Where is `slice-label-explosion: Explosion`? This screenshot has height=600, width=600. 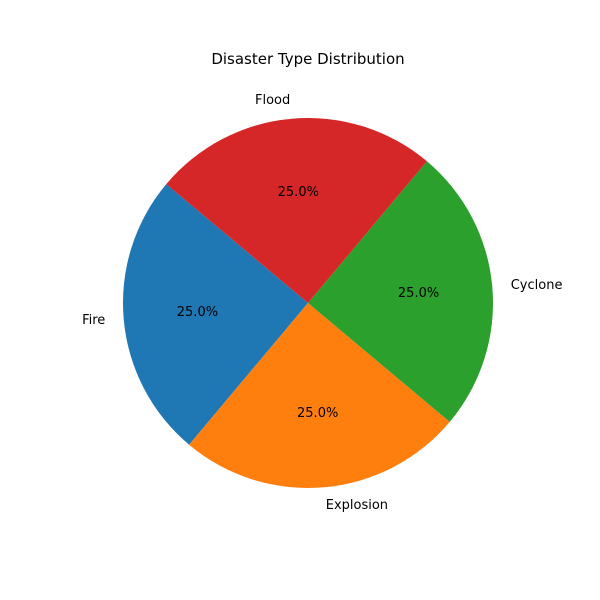
slice-label-explosion: Explosion is located at coordinates (357, 505).